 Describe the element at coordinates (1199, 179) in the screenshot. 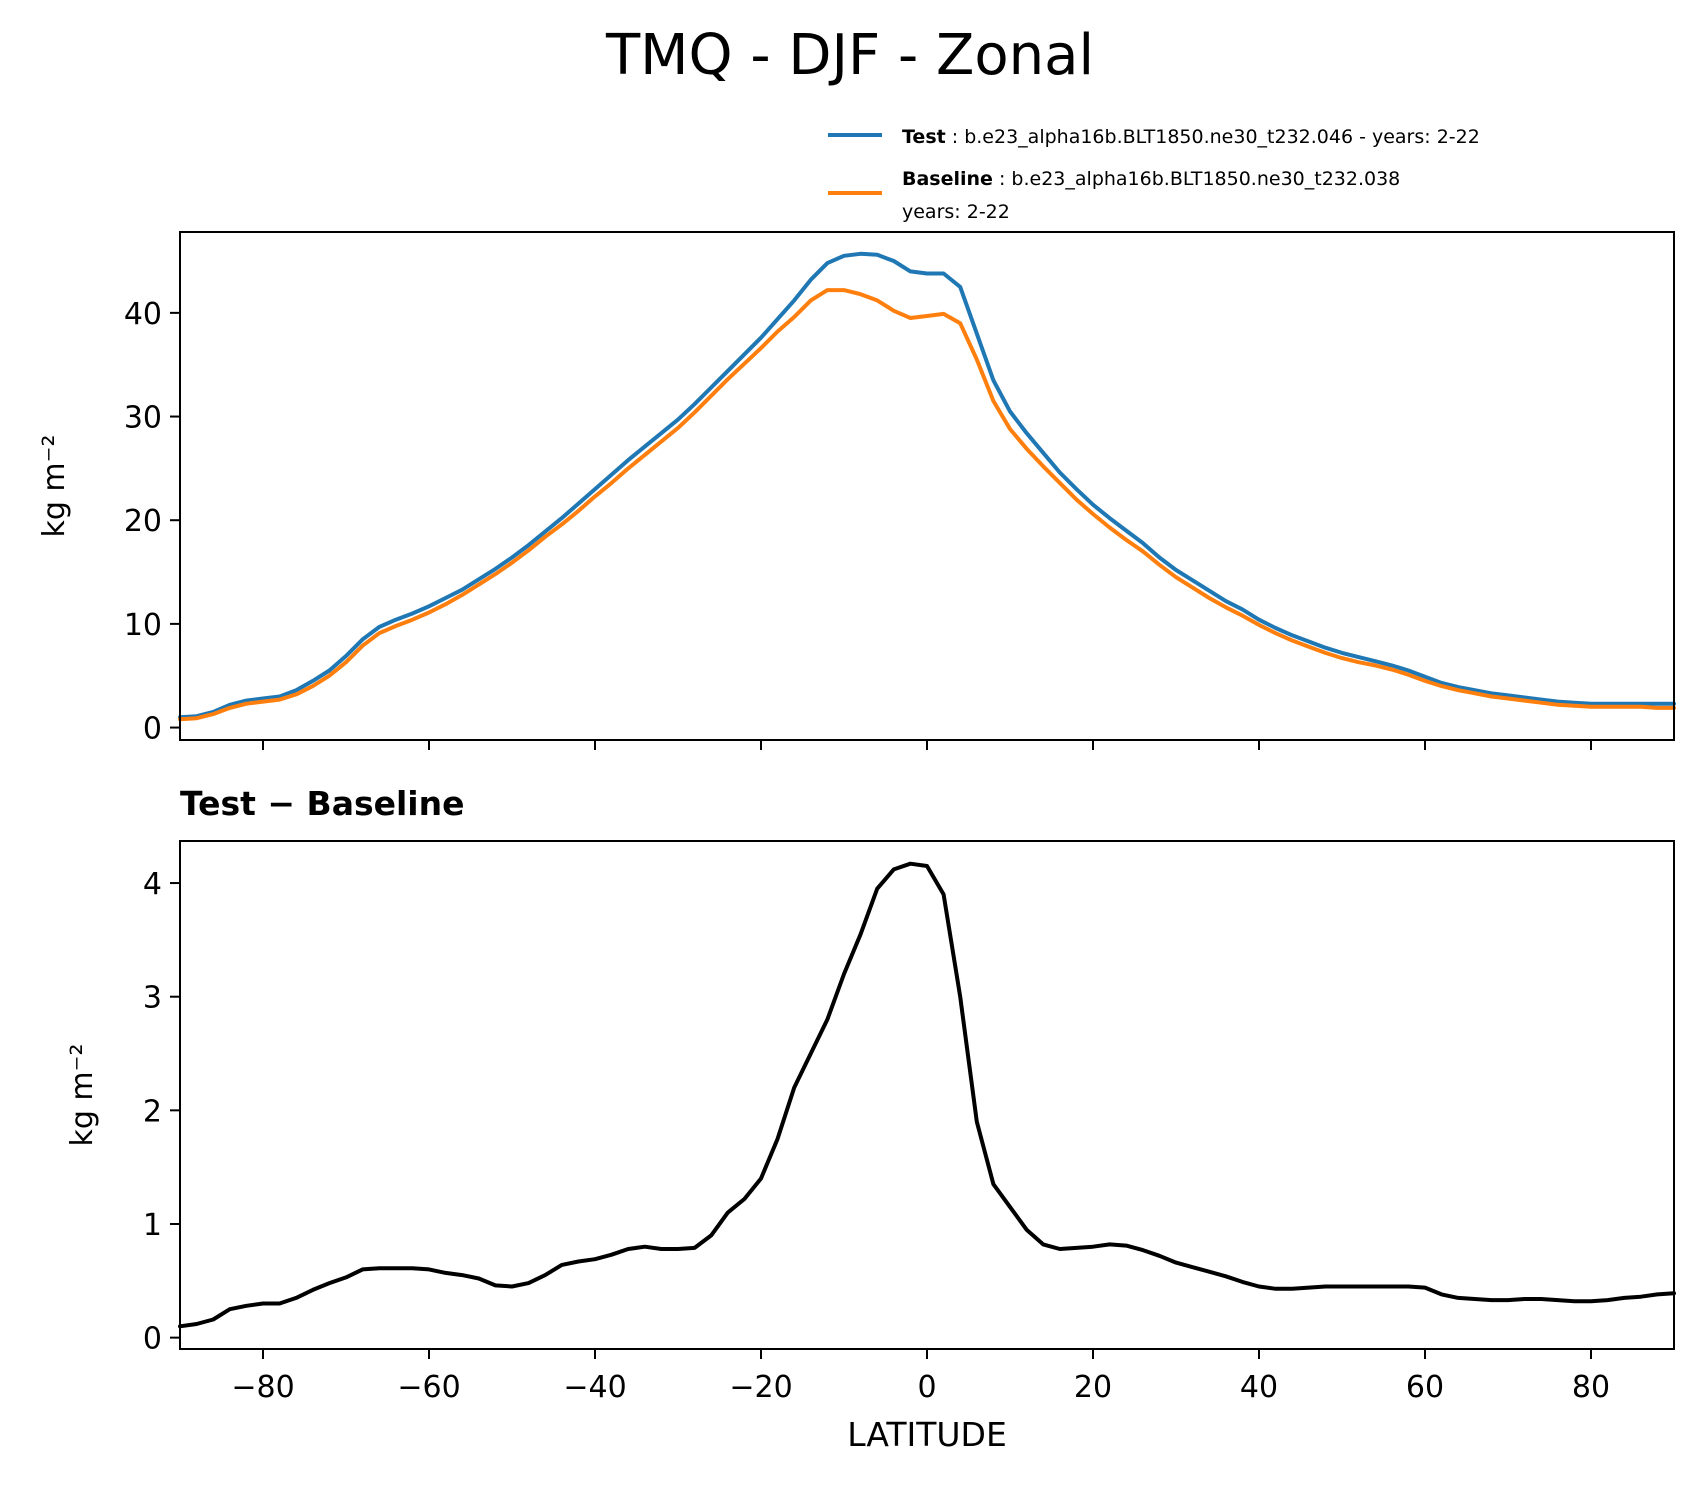

I see `legend-baseline-desc: : b.e23_alpha16b.BLT1850.ne30_t232.038` at that location.